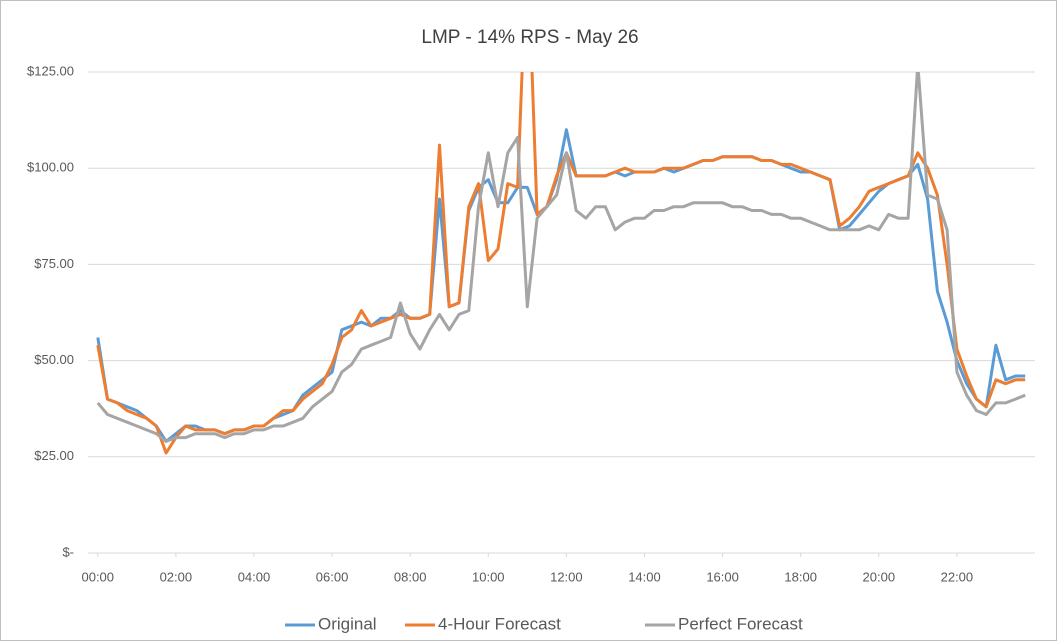 The image size is (1057, 641). What do you see at coordinates (529, 37) in the screenshot?
I see `chart-title: LMP - 14% RPS - May 26` at bounding box center [529, 37].